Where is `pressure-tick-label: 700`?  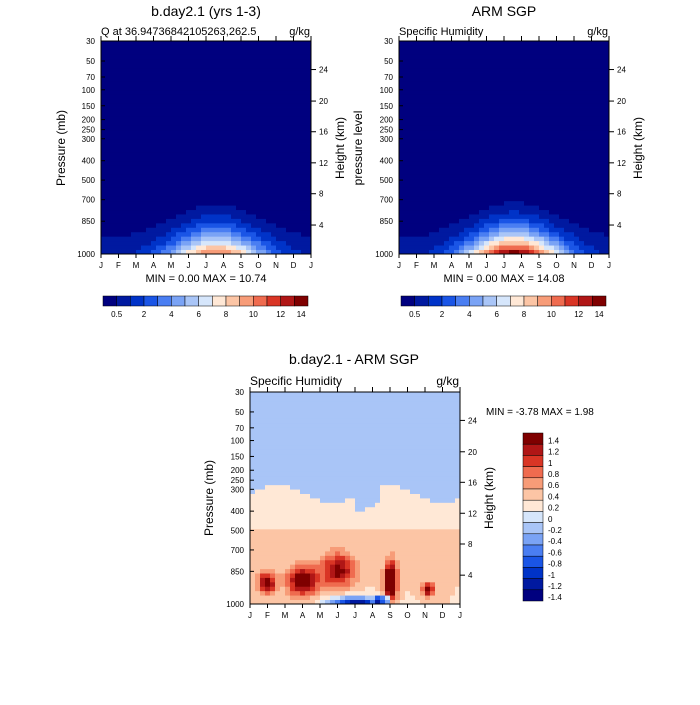 pressure-tick-label: 700 is located at coordinates (387, 200).